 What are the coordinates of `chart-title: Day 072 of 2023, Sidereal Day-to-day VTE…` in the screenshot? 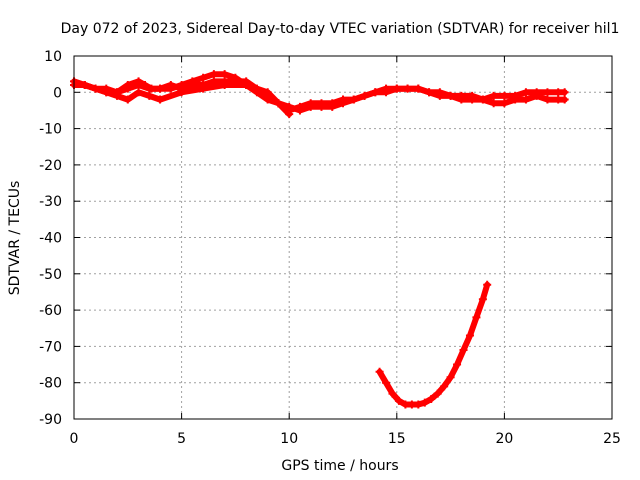 It's located at (340, 29).